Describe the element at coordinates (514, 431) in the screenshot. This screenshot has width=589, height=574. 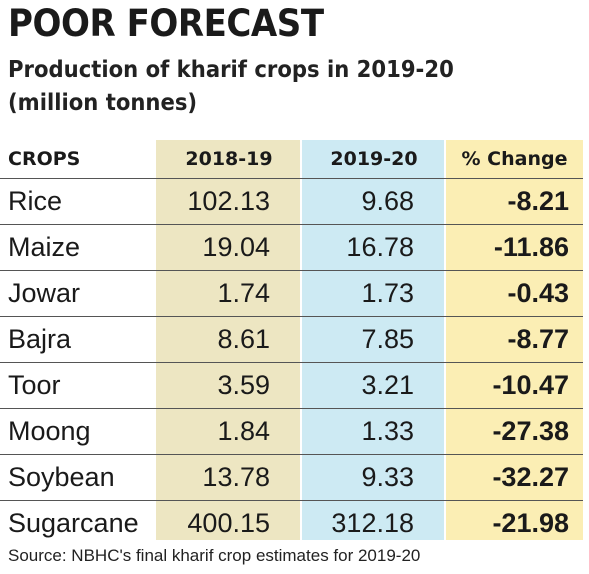
I see `value-change: -27.38` at that location.